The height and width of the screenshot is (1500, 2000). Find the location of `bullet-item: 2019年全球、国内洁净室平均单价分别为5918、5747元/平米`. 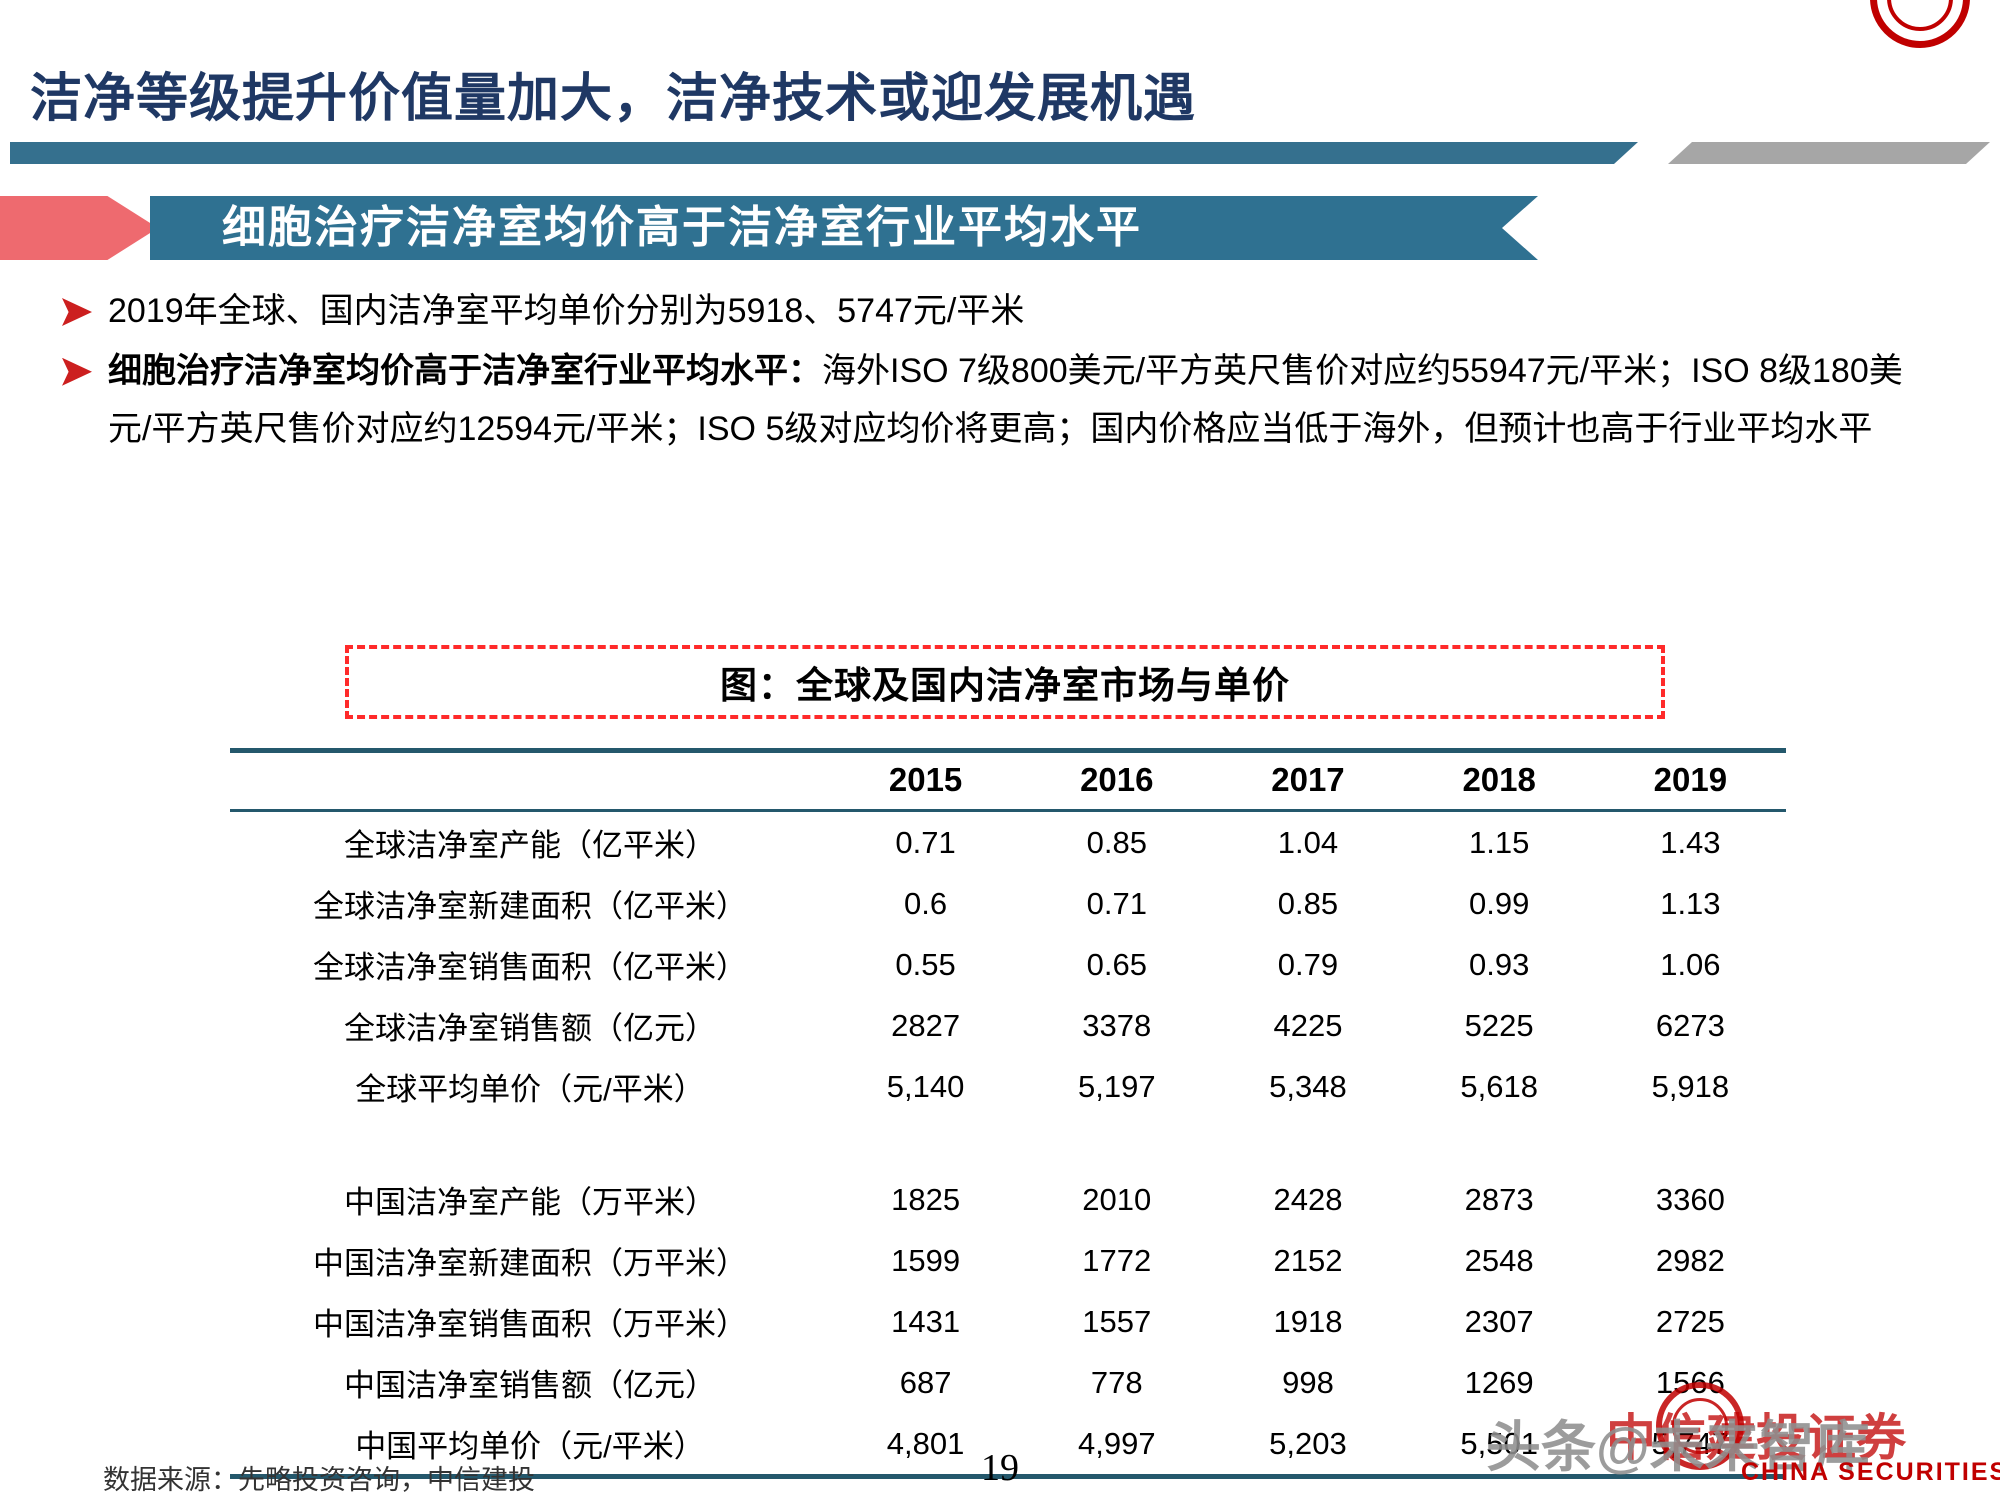

bullet-item: 2019年全球、国内洁净室平均单价分别为5918、5747元/平米 is located at coordinates (1003, 312).